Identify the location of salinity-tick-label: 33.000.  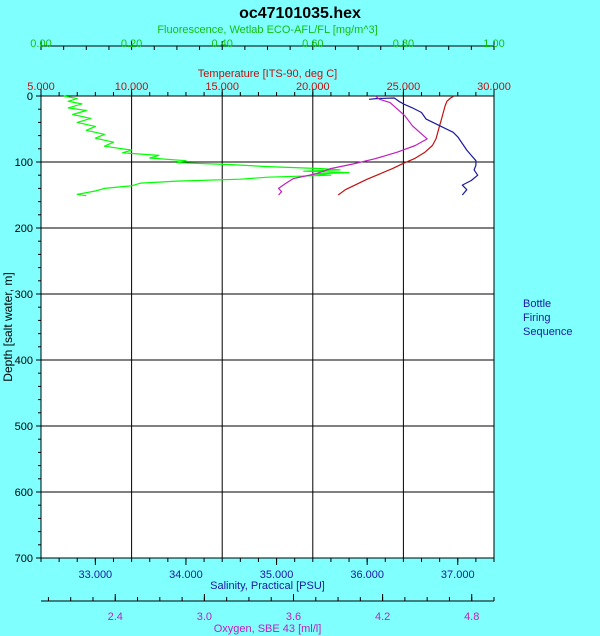
(96, 575).